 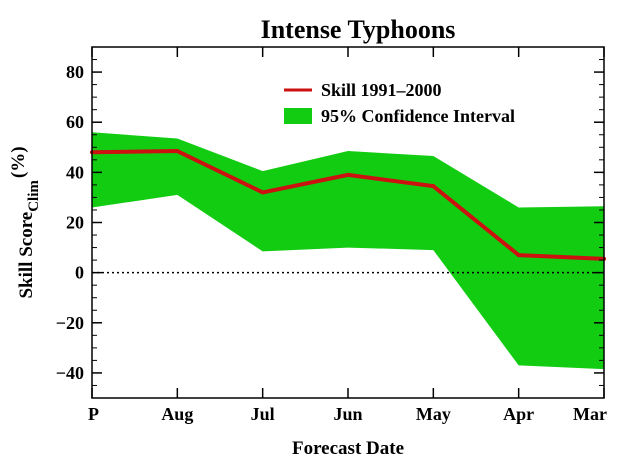 I want to click on x-tick-label: Jul, so click(x=263, y=414).